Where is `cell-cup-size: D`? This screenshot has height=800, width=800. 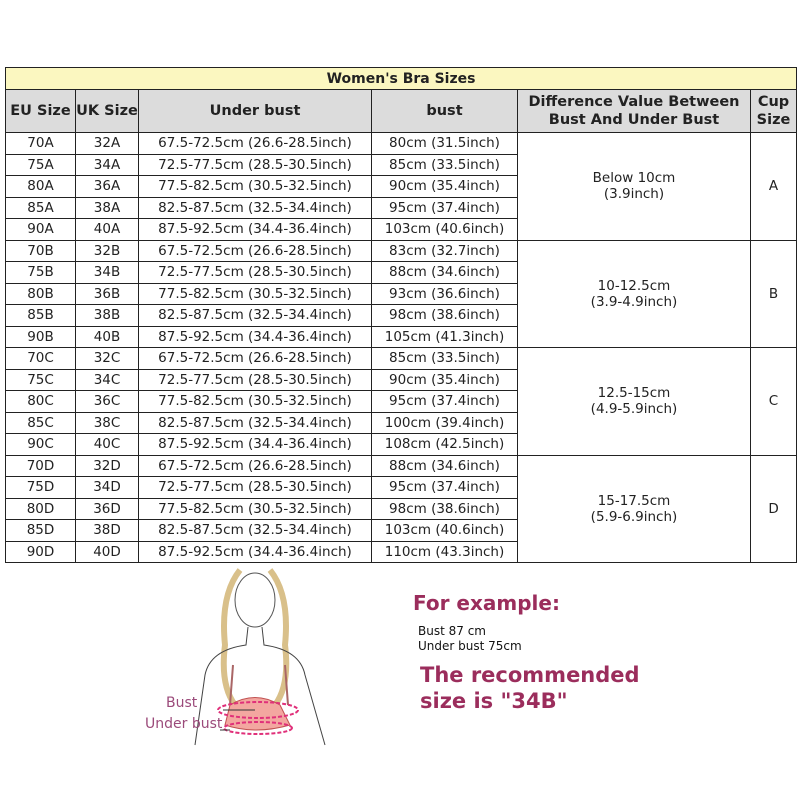 cell-cup-size: D is located at coordinates (773, 508).